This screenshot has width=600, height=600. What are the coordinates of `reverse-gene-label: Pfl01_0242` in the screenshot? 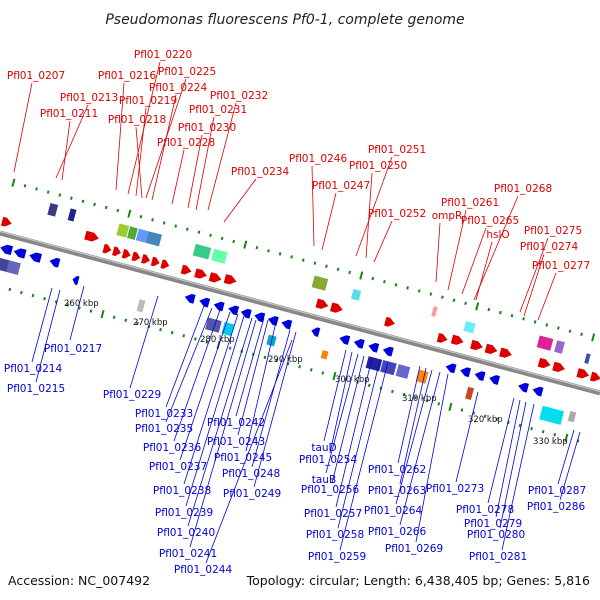 It's located at (236, 423).